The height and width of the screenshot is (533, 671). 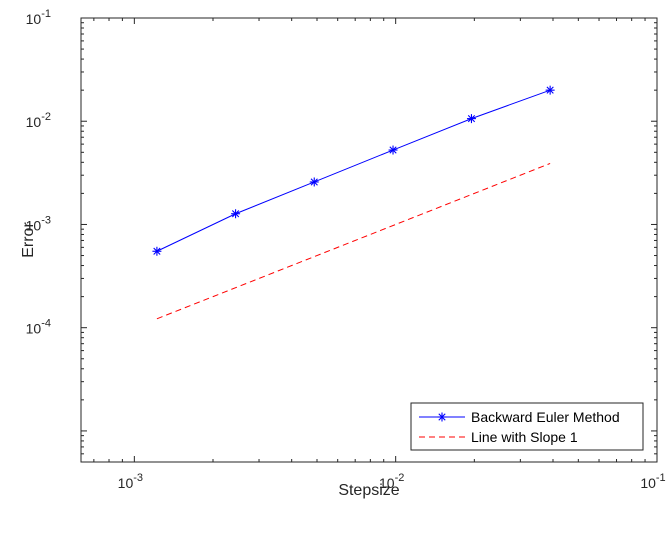 What do you see at coordinates (38, 17) in the screenshot?
I see `y-tick-label: 10⁻¹` at bounding box center [38, 17].